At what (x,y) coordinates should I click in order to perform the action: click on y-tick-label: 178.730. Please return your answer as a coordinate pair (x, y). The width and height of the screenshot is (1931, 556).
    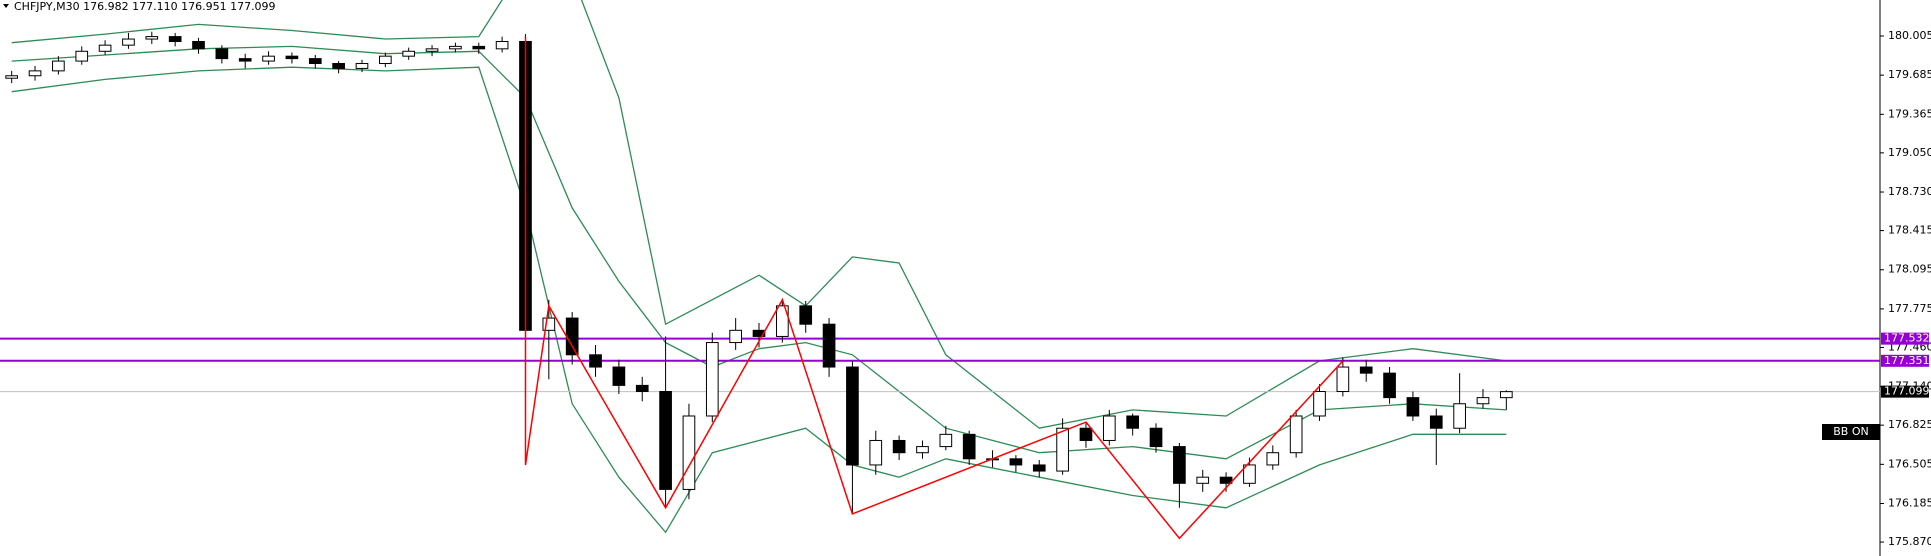
    Looking at the image, I should click on (1909, 191).